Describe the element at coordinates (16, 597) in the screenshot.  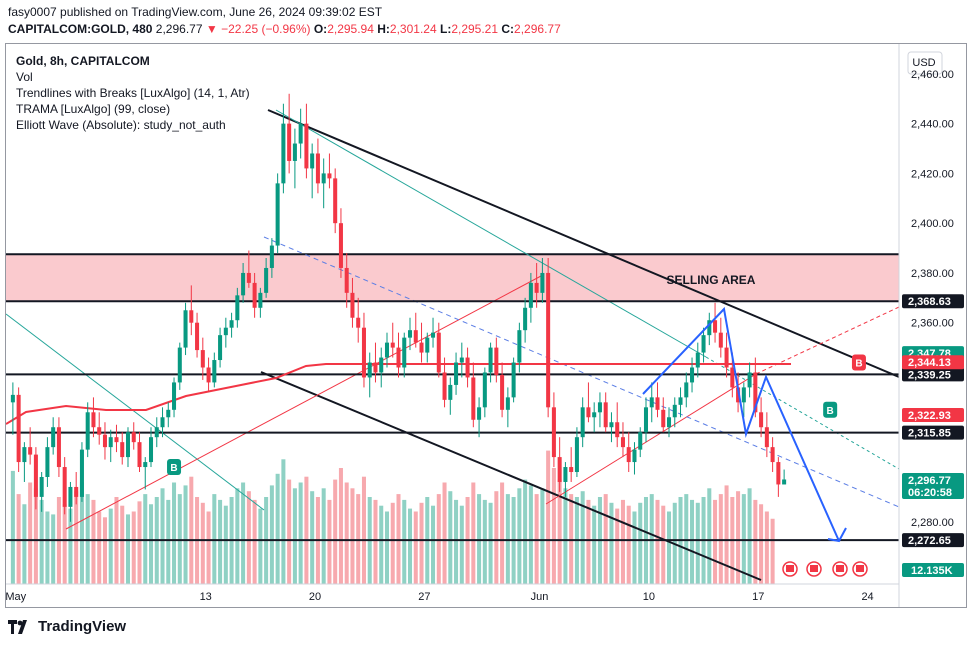
I see `x-tick-label: May` at that location.